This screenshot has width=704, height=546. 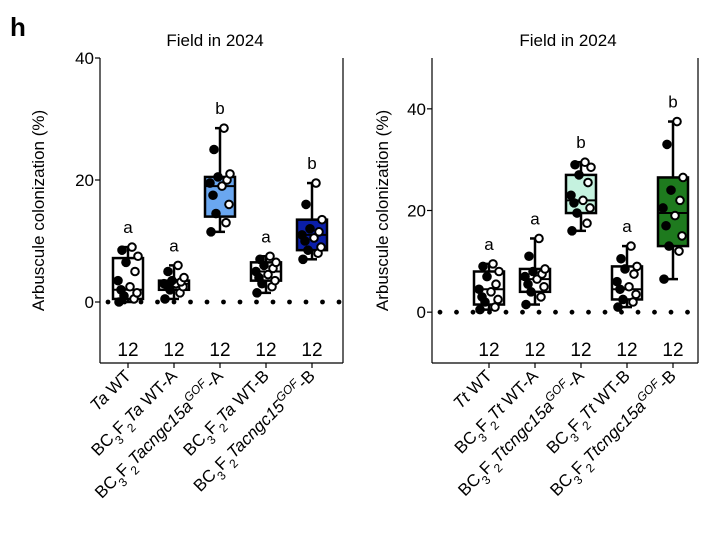 I want to click on significance-letter: b, so click(x=311, y=163).